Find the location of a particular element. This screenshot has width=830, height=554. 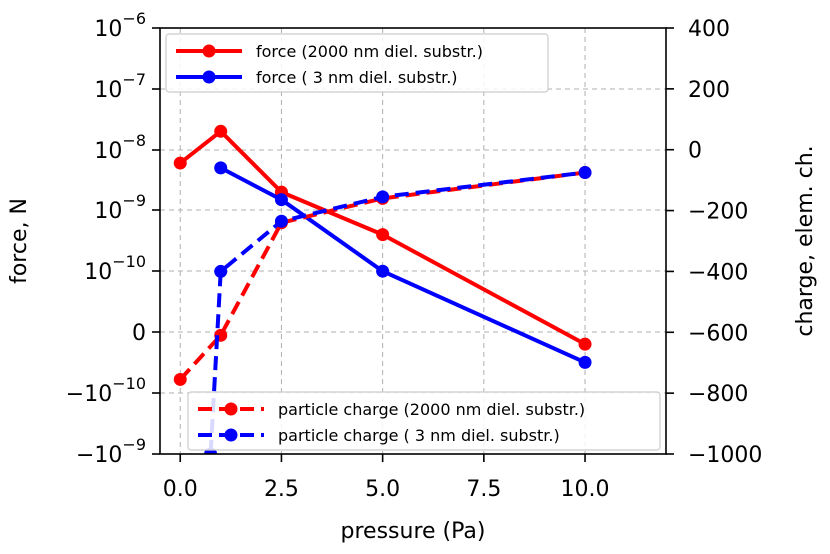

y-tick-label-right: −200 is located at coordinates (718, 212).